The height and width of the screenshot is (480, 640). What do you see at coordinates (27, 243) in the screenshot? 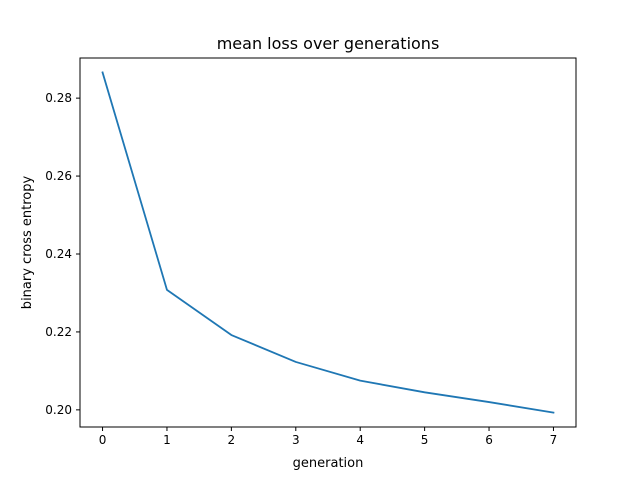
I see `y-axis-label: binary cross entropy` at bounding box center [27, 243].